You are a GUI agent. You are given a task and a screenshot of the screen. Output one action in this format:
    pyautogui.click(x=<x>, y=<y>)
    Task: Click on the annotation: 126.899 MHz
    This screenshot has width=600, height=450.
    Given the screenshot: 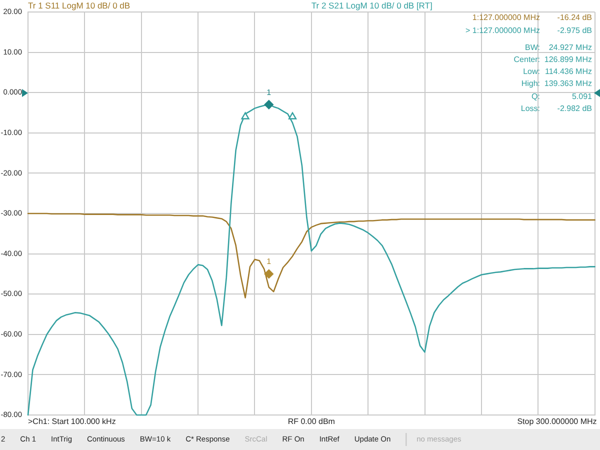 What is the action you would take?
    pyautogui.click(x=568, y=59)
    